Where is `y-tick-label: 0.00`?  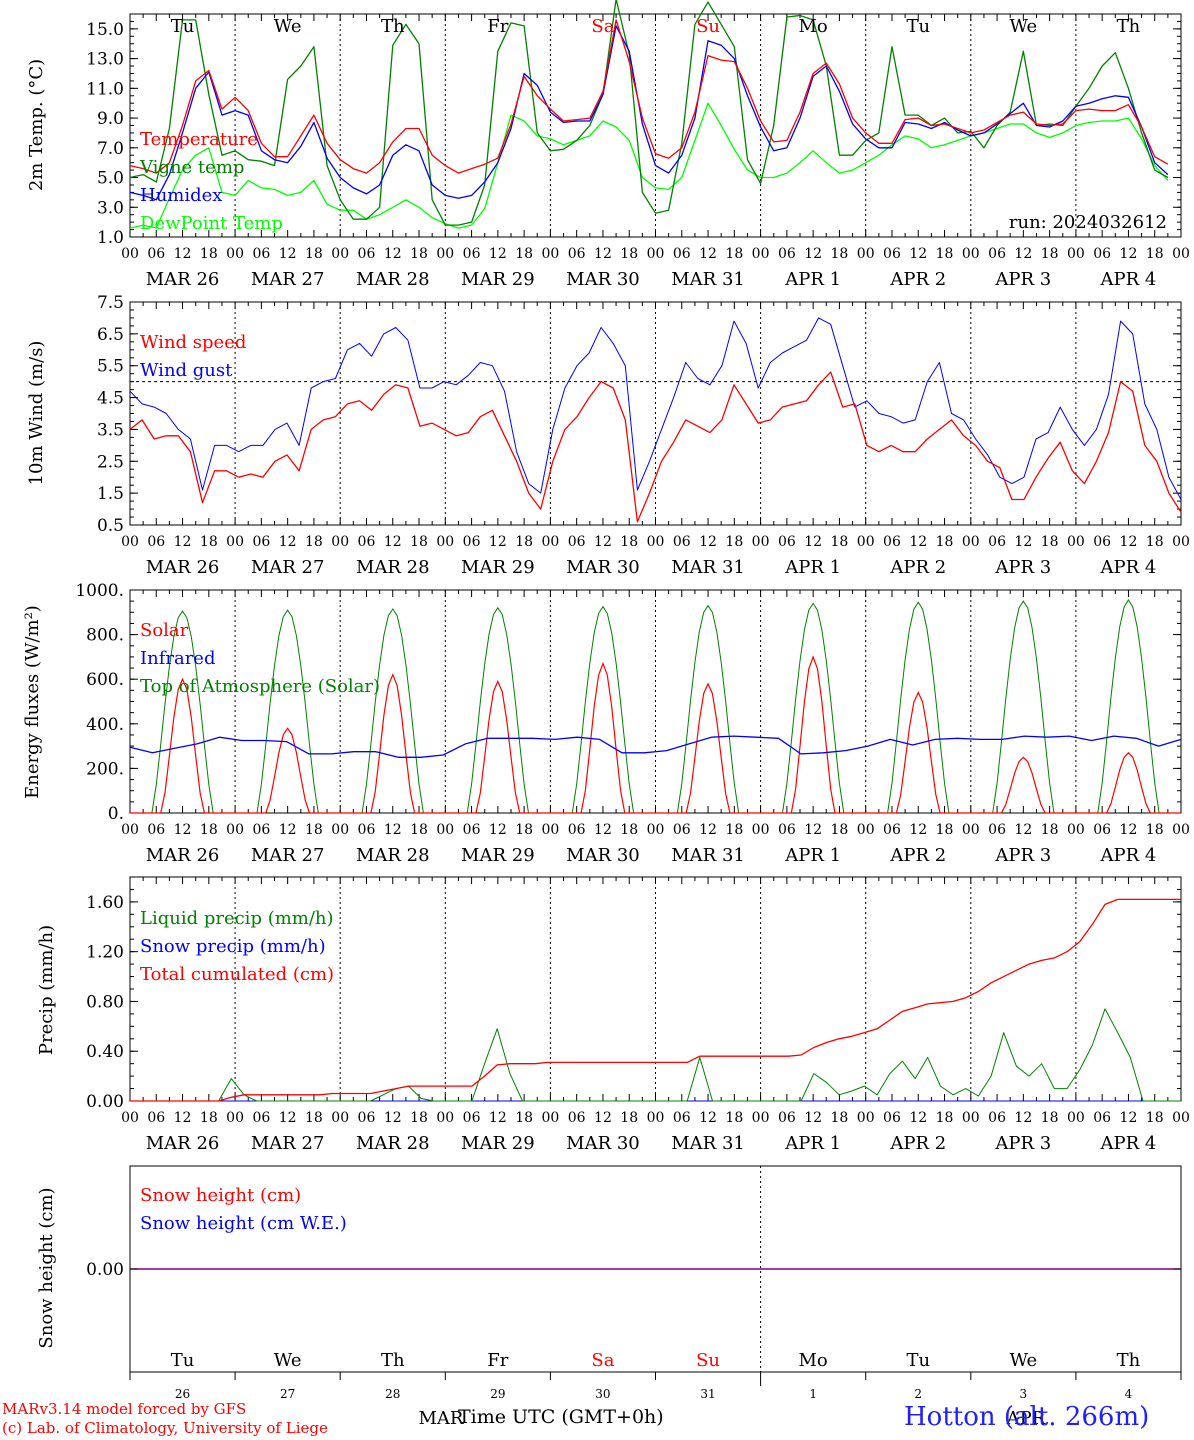
y-tick-label: 0.00 is located at coordinates (105, 1270).